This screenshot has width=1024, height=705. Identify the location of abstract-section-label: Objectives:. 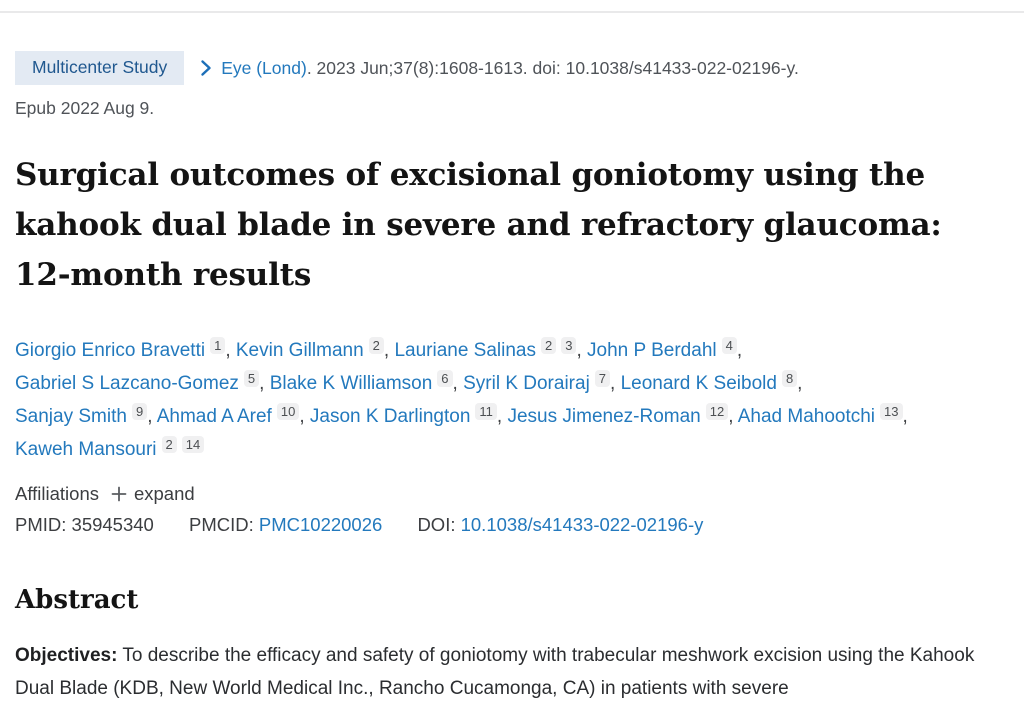
(66, 655).